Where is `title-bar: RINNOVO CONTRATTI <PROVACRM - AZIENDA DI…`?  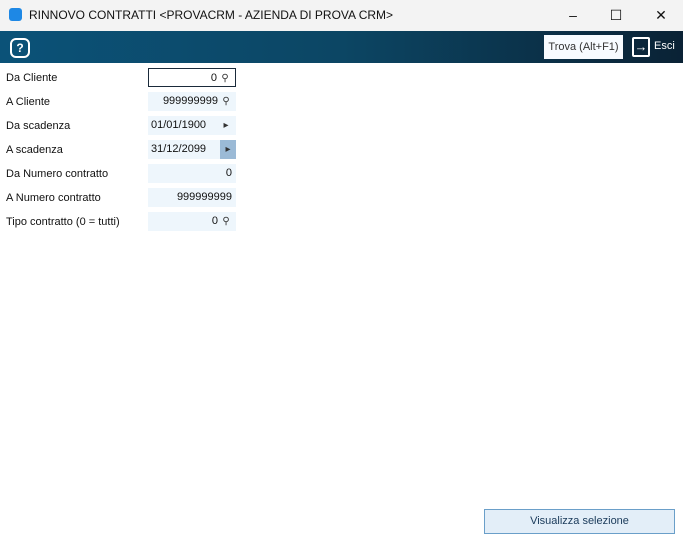 title-bar: RINNOVO CONTRATTI <PROVACRM - AZIENDA DI… is located at coordinates (341, 15).